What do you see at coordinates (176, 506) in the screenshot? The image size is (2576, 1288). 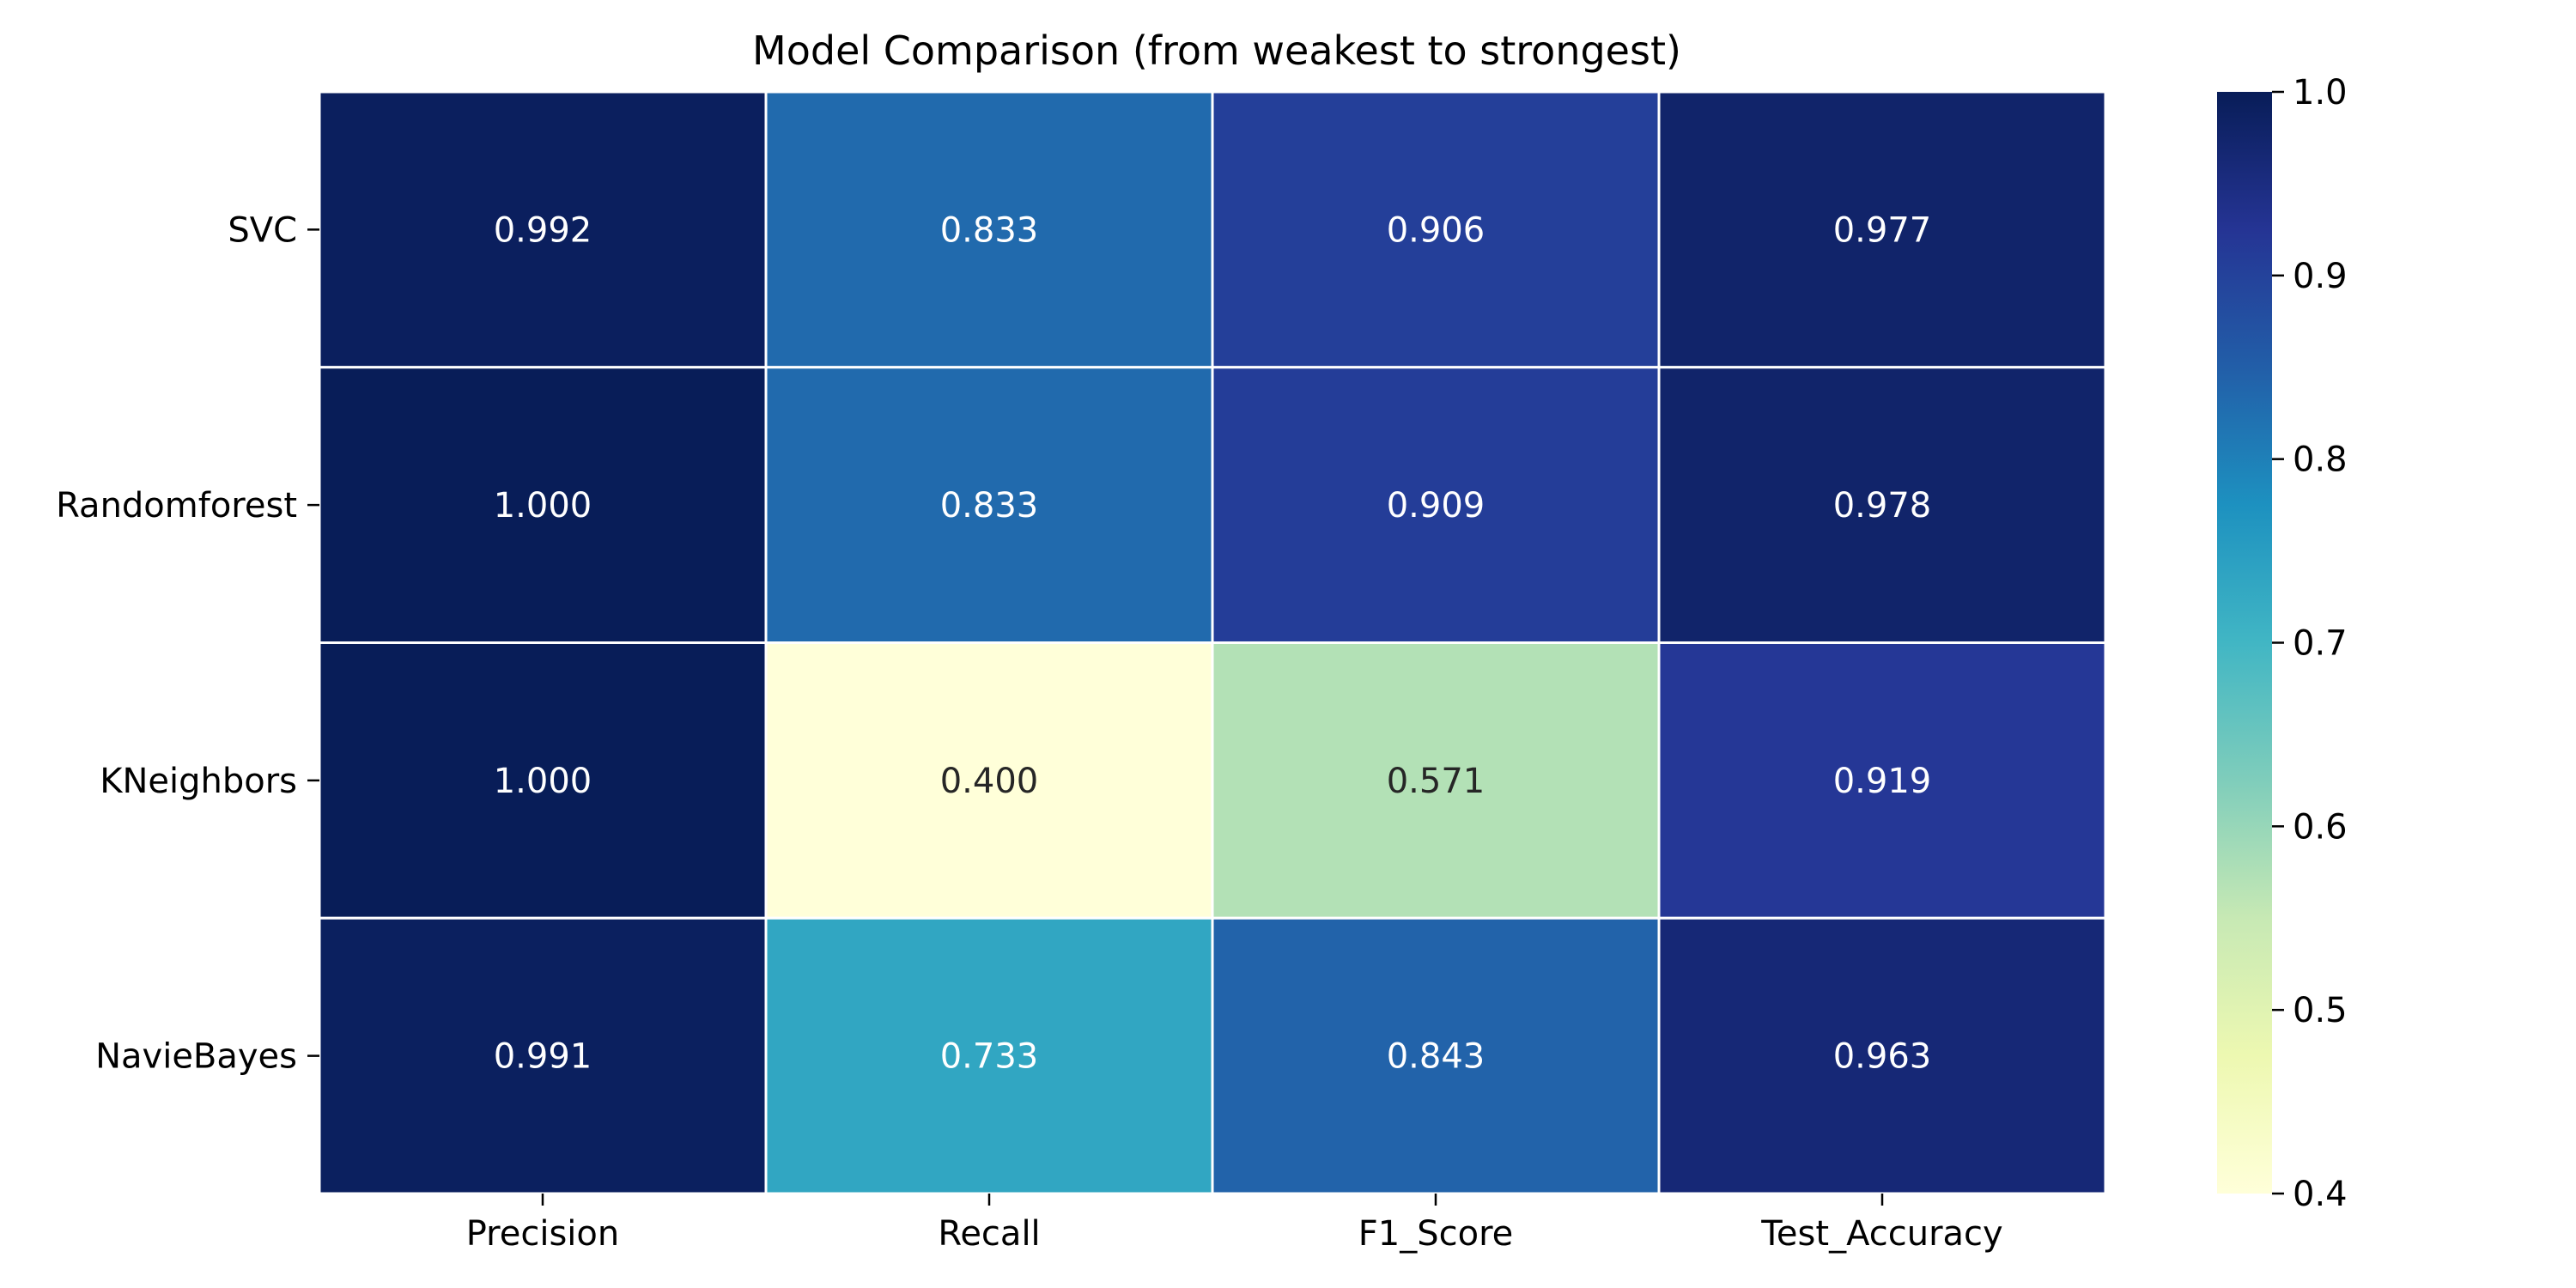 I see `y-tick-label: Randomforest` at bounding box center [176, 506].